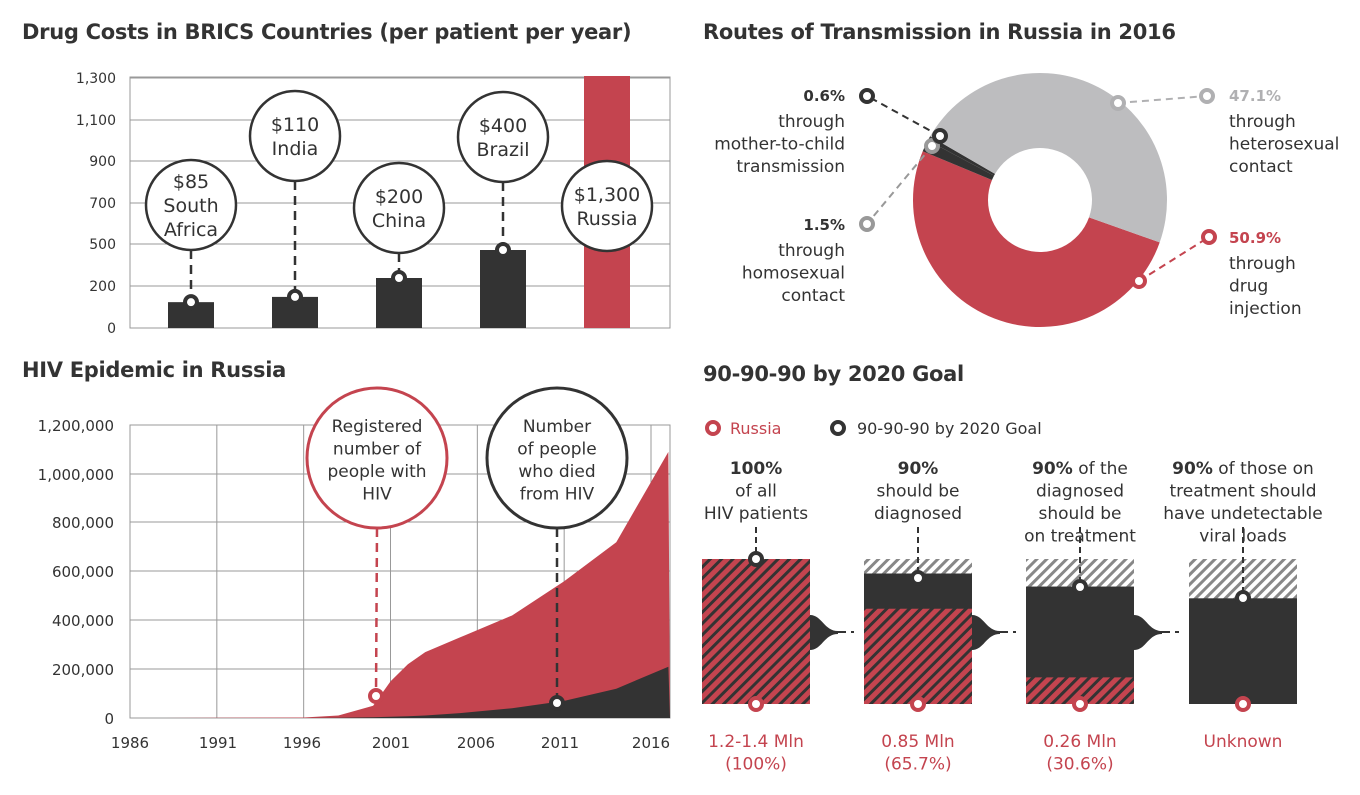  I want to click on epidemic-xtick-label: 1986, so click(130, 743).